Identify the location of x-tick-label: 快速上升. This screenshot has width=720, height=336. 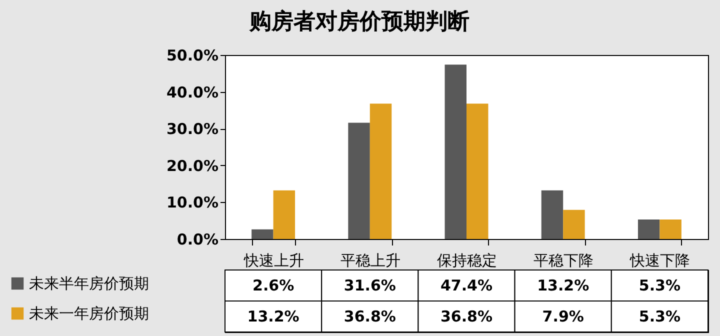
(273, 261).